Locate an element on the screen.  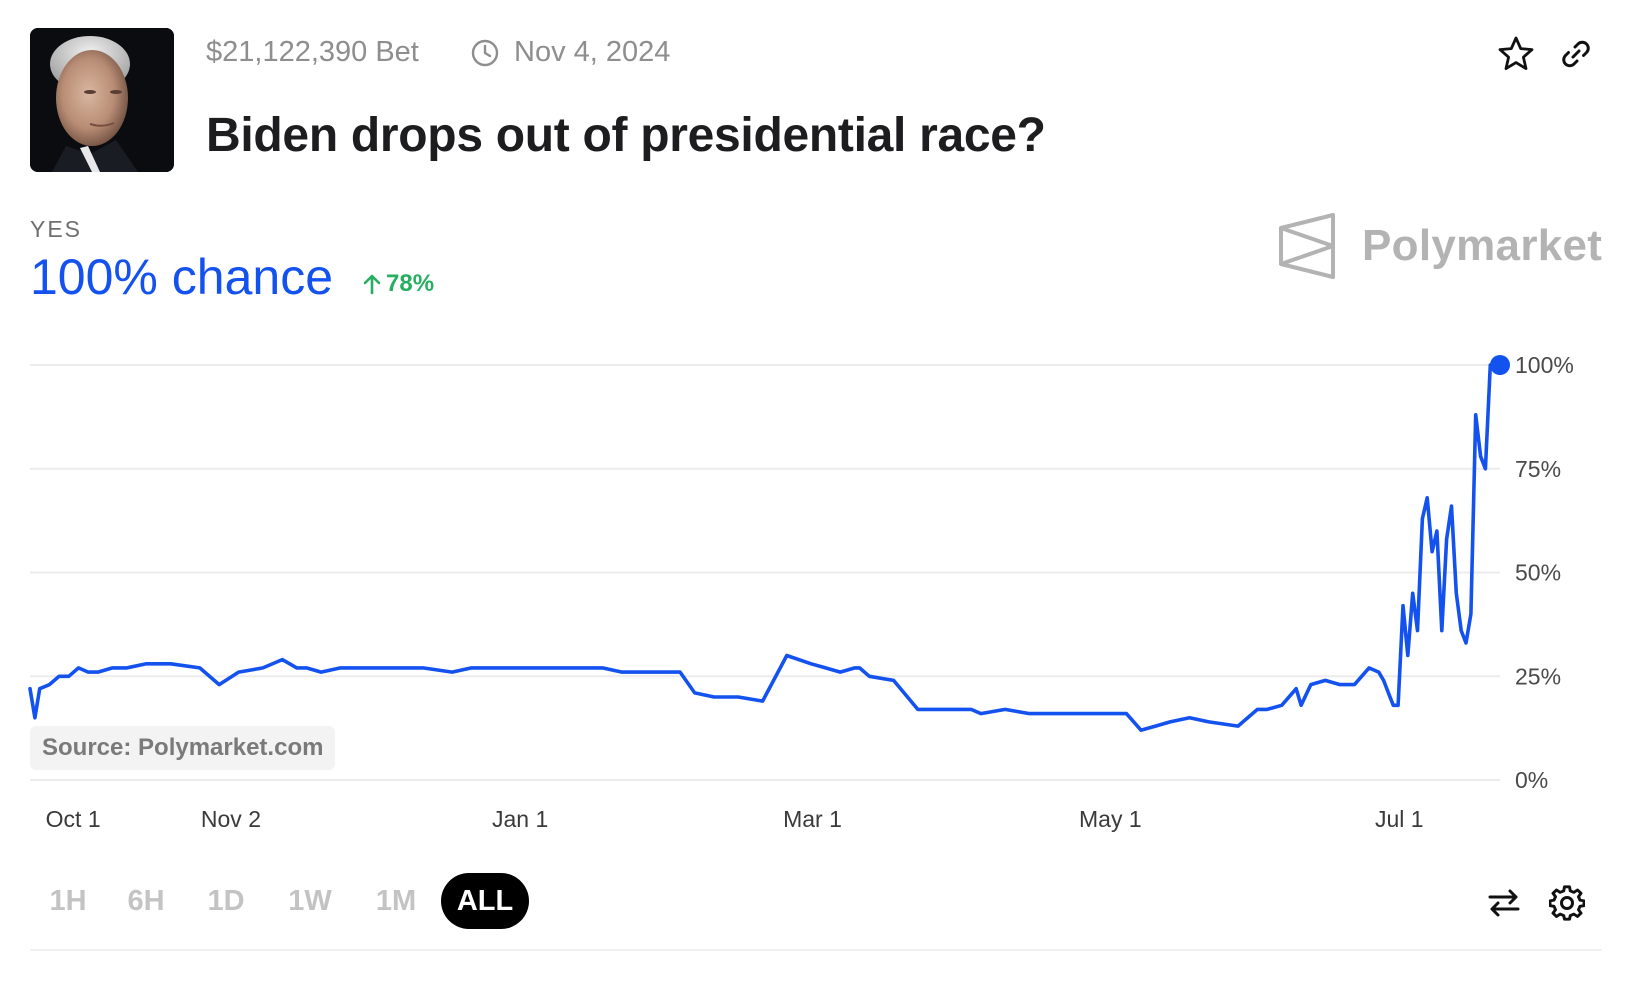
x-tick-label: May 1 is located at coordinates (1110, 819).